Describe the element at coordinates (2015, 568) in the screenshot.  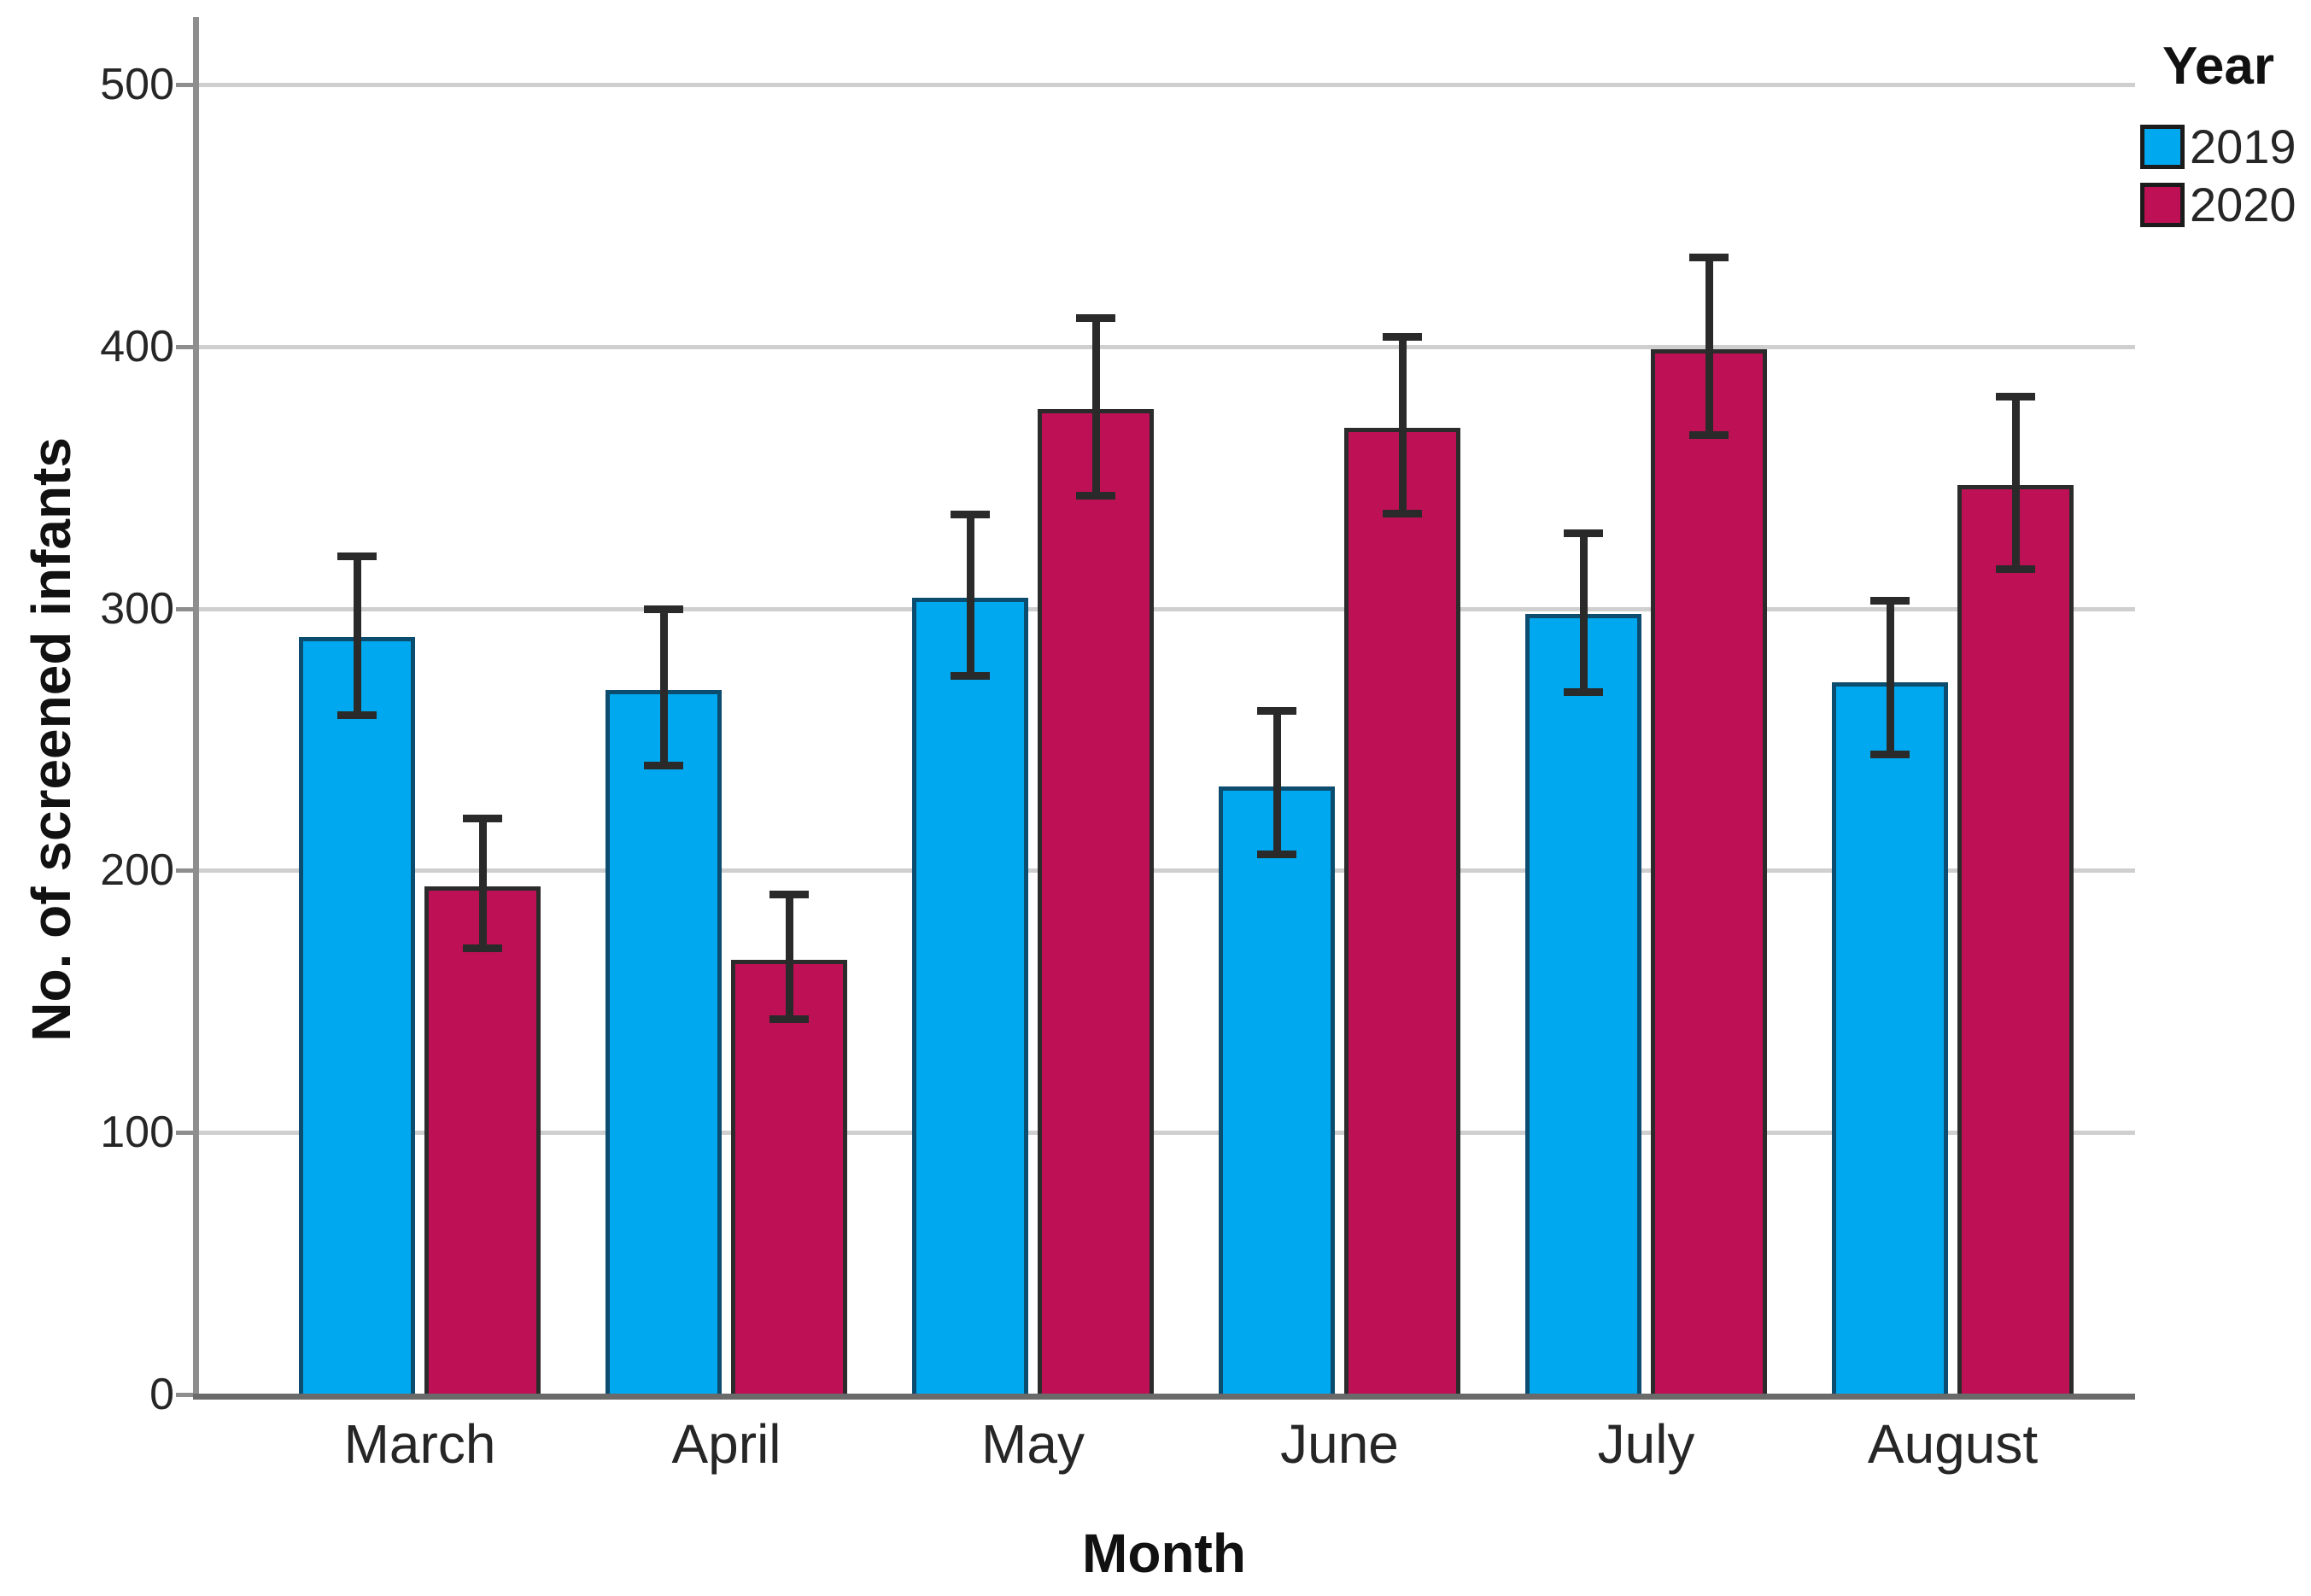
I see `error-cap-bottom-2020-August` at that location.